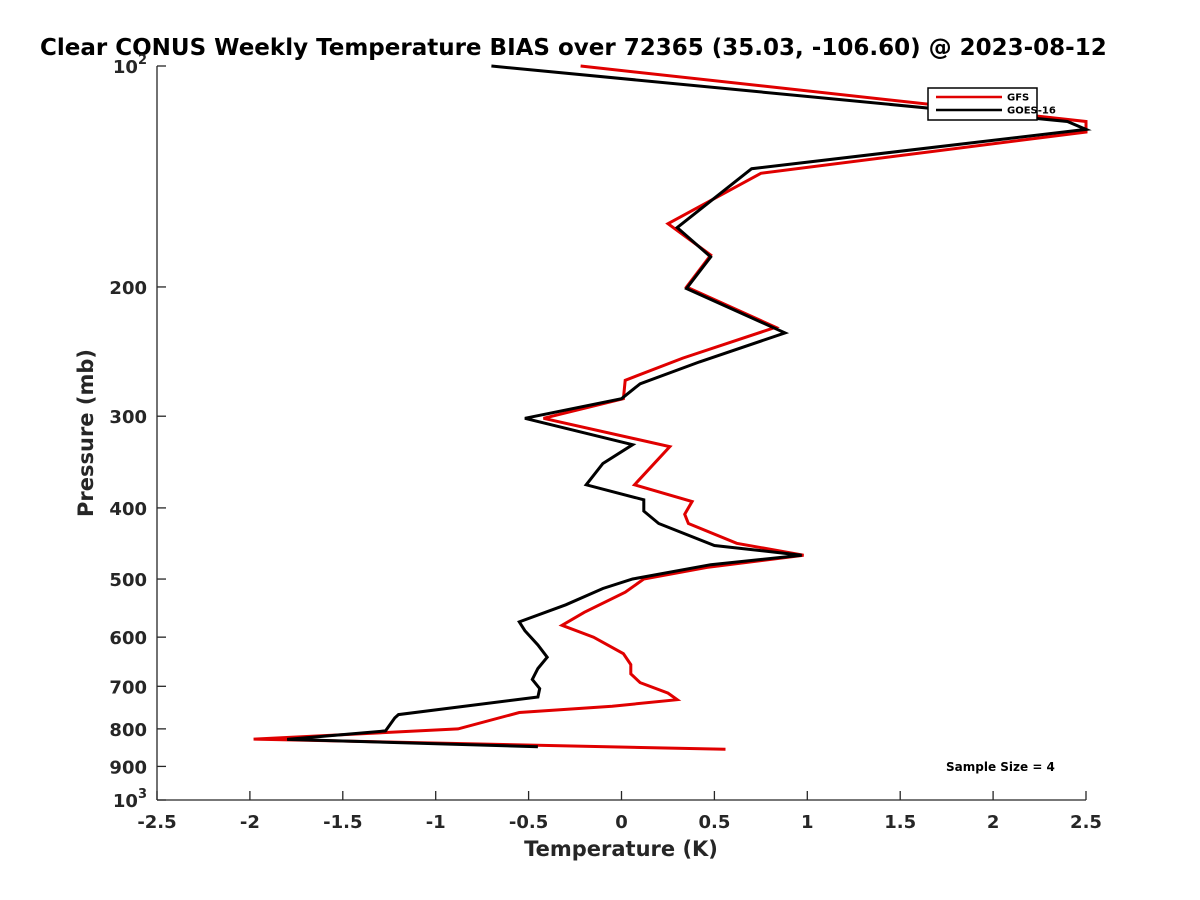 Image resolution: width=1200 pixels, height=900 pixels. I want to click on y-tick-label: 400, so click(128, 509).